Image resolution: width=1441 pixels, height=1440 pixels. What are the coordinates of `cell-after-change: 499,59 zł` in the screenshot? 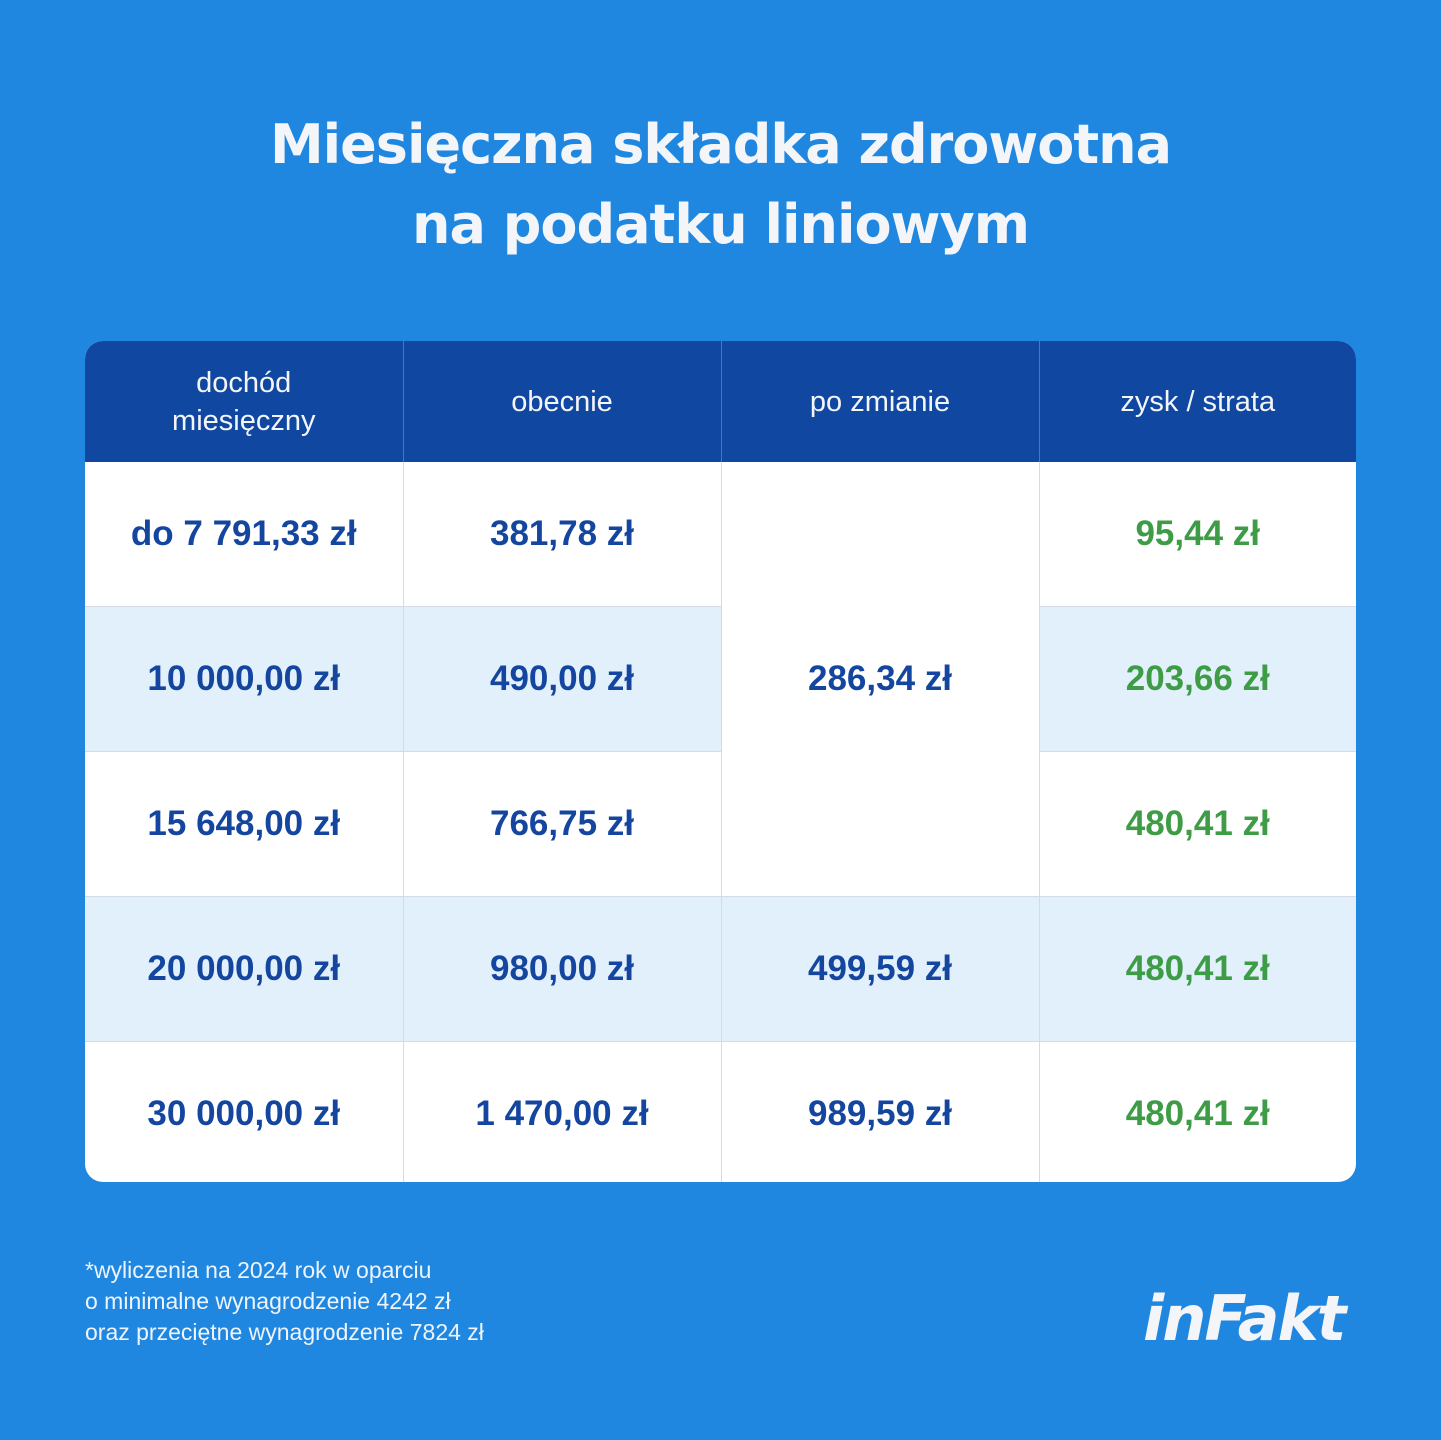 It's located at (879, 969).